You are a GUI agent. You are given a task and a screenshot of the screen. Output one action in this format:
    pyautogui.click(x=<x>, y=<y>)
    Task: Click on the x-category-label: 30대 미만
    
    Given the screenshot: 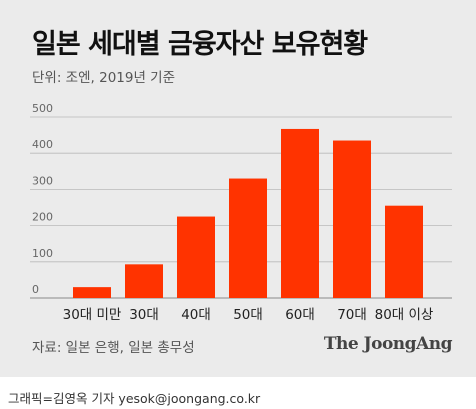 What is the action you would take?
    pyautogui.click(x=92, y=315)
    